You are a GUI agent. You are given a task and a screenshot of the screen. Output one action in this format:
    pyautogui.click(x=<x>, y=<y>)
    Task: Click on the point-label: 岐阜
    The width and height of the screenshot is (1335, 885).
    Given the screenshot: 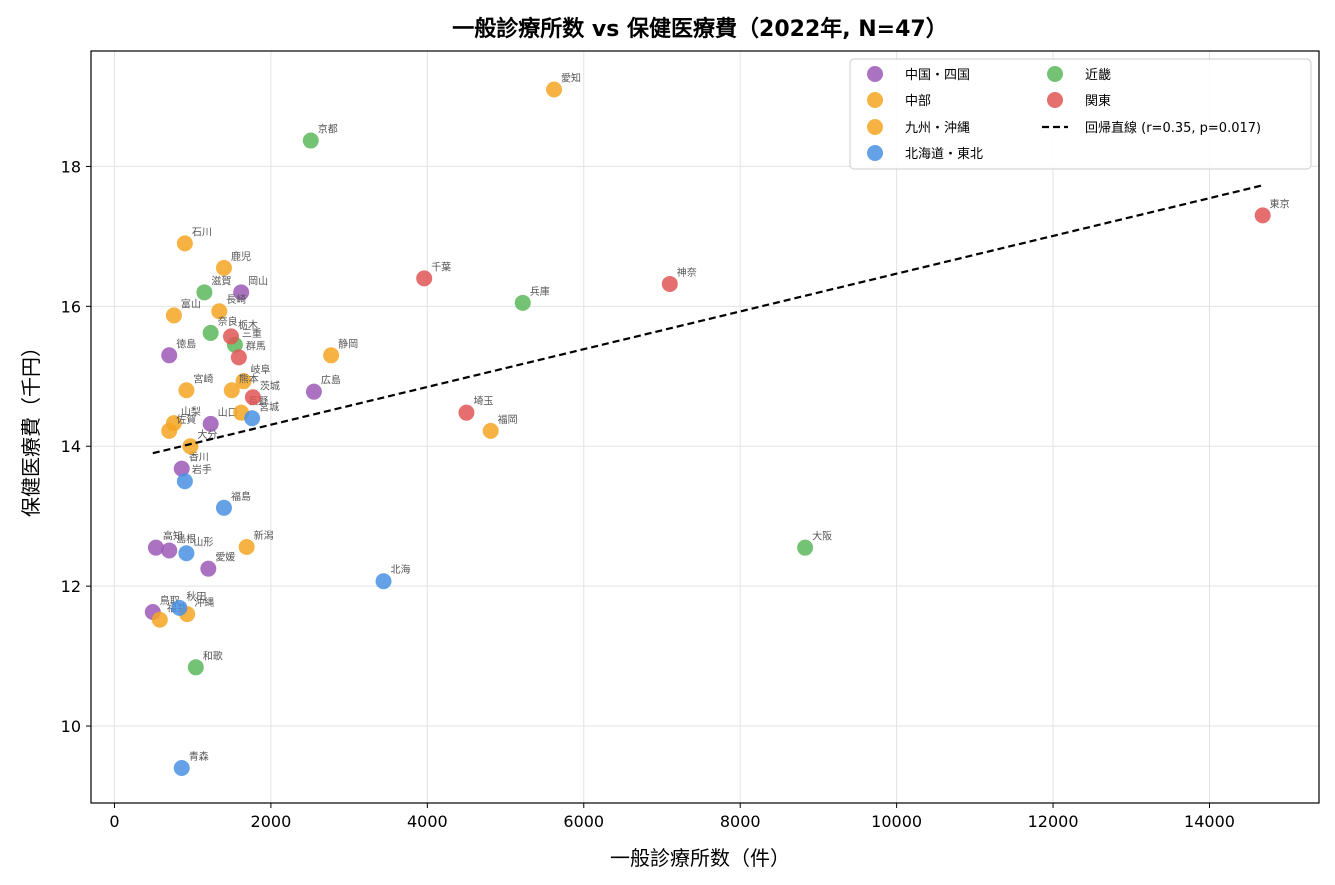 What is the action you would take?
    pyautogui.click(x=261, y=369)
    